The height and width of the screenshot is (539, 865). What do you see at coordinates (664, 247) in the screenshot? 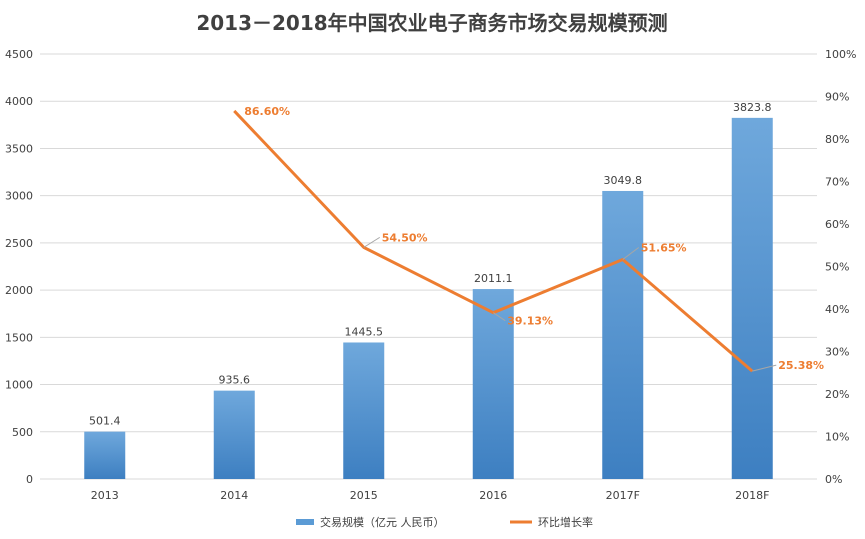
I see `growth-data-label: 51.65%` at bounding box center [664, 247].